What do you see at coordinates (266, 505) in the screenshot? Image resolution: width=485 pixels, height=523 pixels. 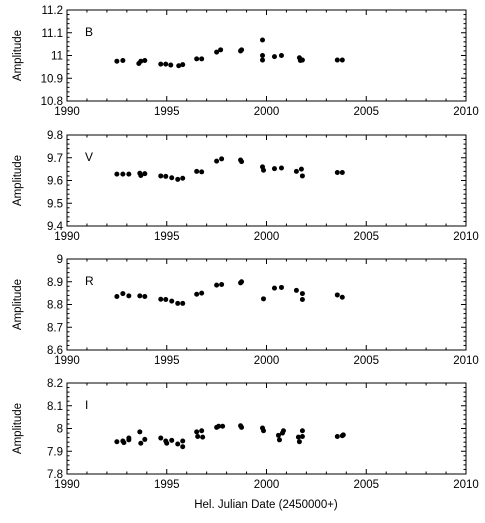 I see `x-axis-title: Hel. Julian Date (2450000+)` at bounding box center [266, 505].